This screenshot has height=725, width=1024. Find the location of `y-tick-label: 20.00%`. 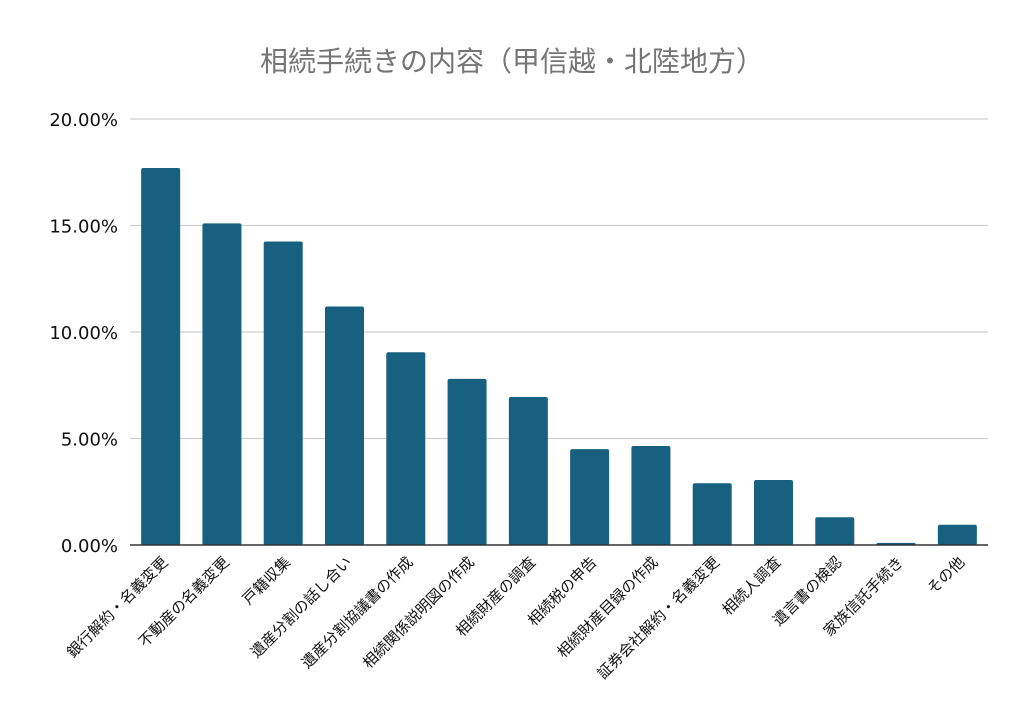

y-tick-label: 20.00% is located at coordinates (83, 120).